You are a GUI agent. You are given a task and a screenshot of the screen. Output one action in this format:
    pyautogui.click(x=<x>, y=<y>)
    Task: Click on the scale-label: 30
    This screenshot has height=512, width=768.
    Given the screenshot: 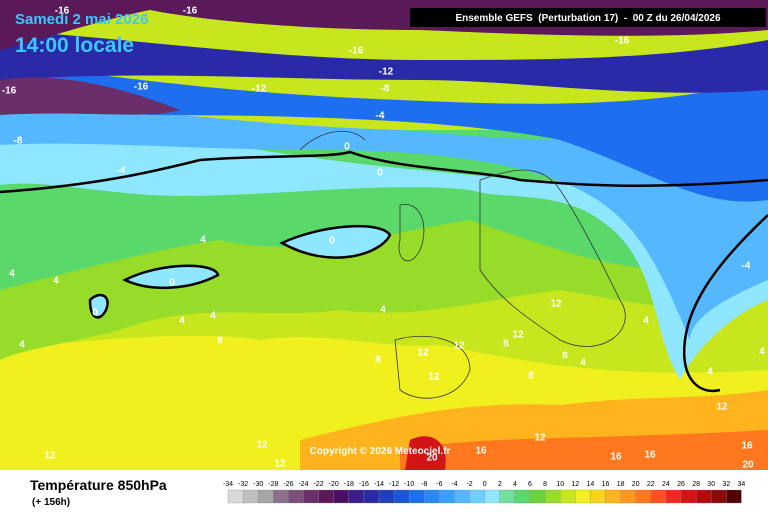 What is the action you would take?
    pyautogui.click(x=711, y=484)
    